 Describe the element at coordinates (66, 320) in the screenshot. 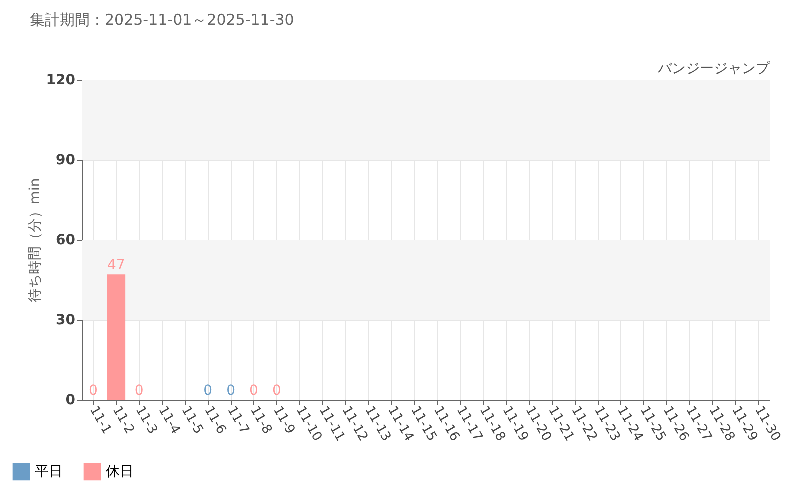

I see `y-tick-label: 30` at that location.